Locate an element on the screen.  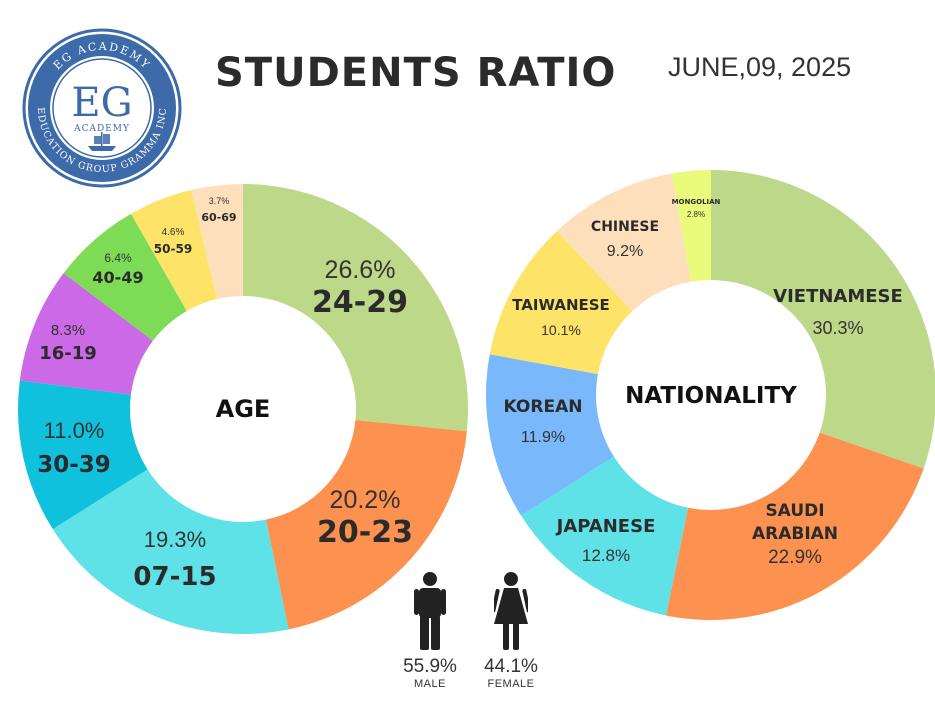
slice-percent-label: 22.9% is located at coordinates (795, 557).